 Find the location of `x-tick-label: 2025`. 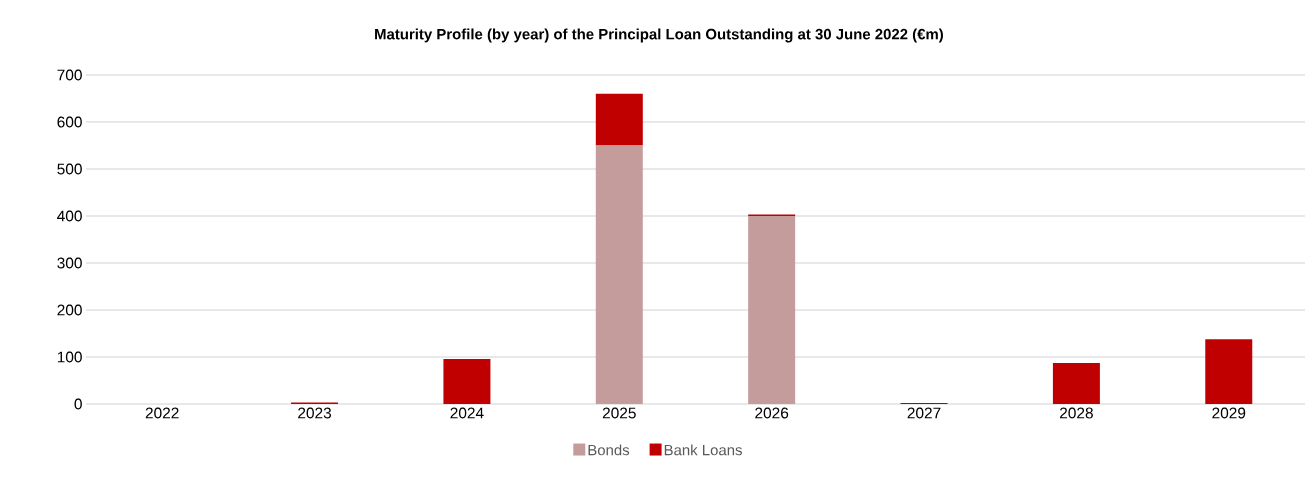

x-tick-label: 2025 is located at coordinates (619, 413).